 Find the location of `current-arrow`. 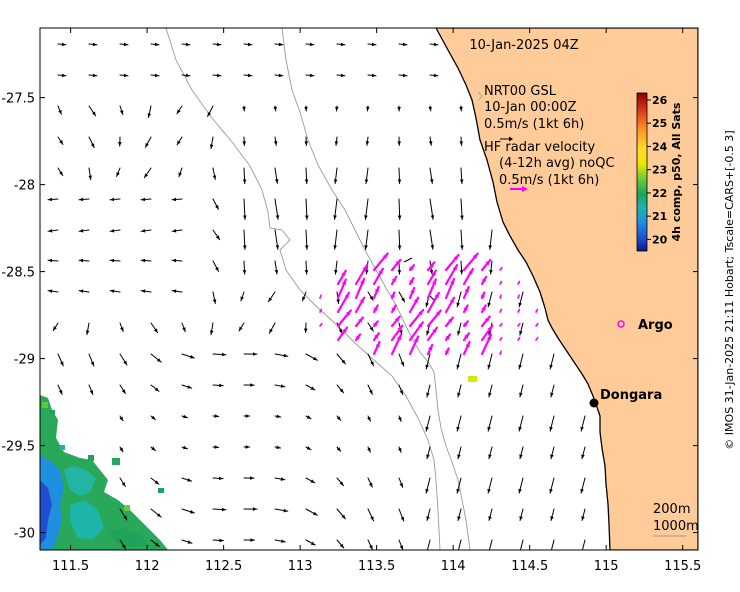

current-arrow is located at coordinates (521, 544).